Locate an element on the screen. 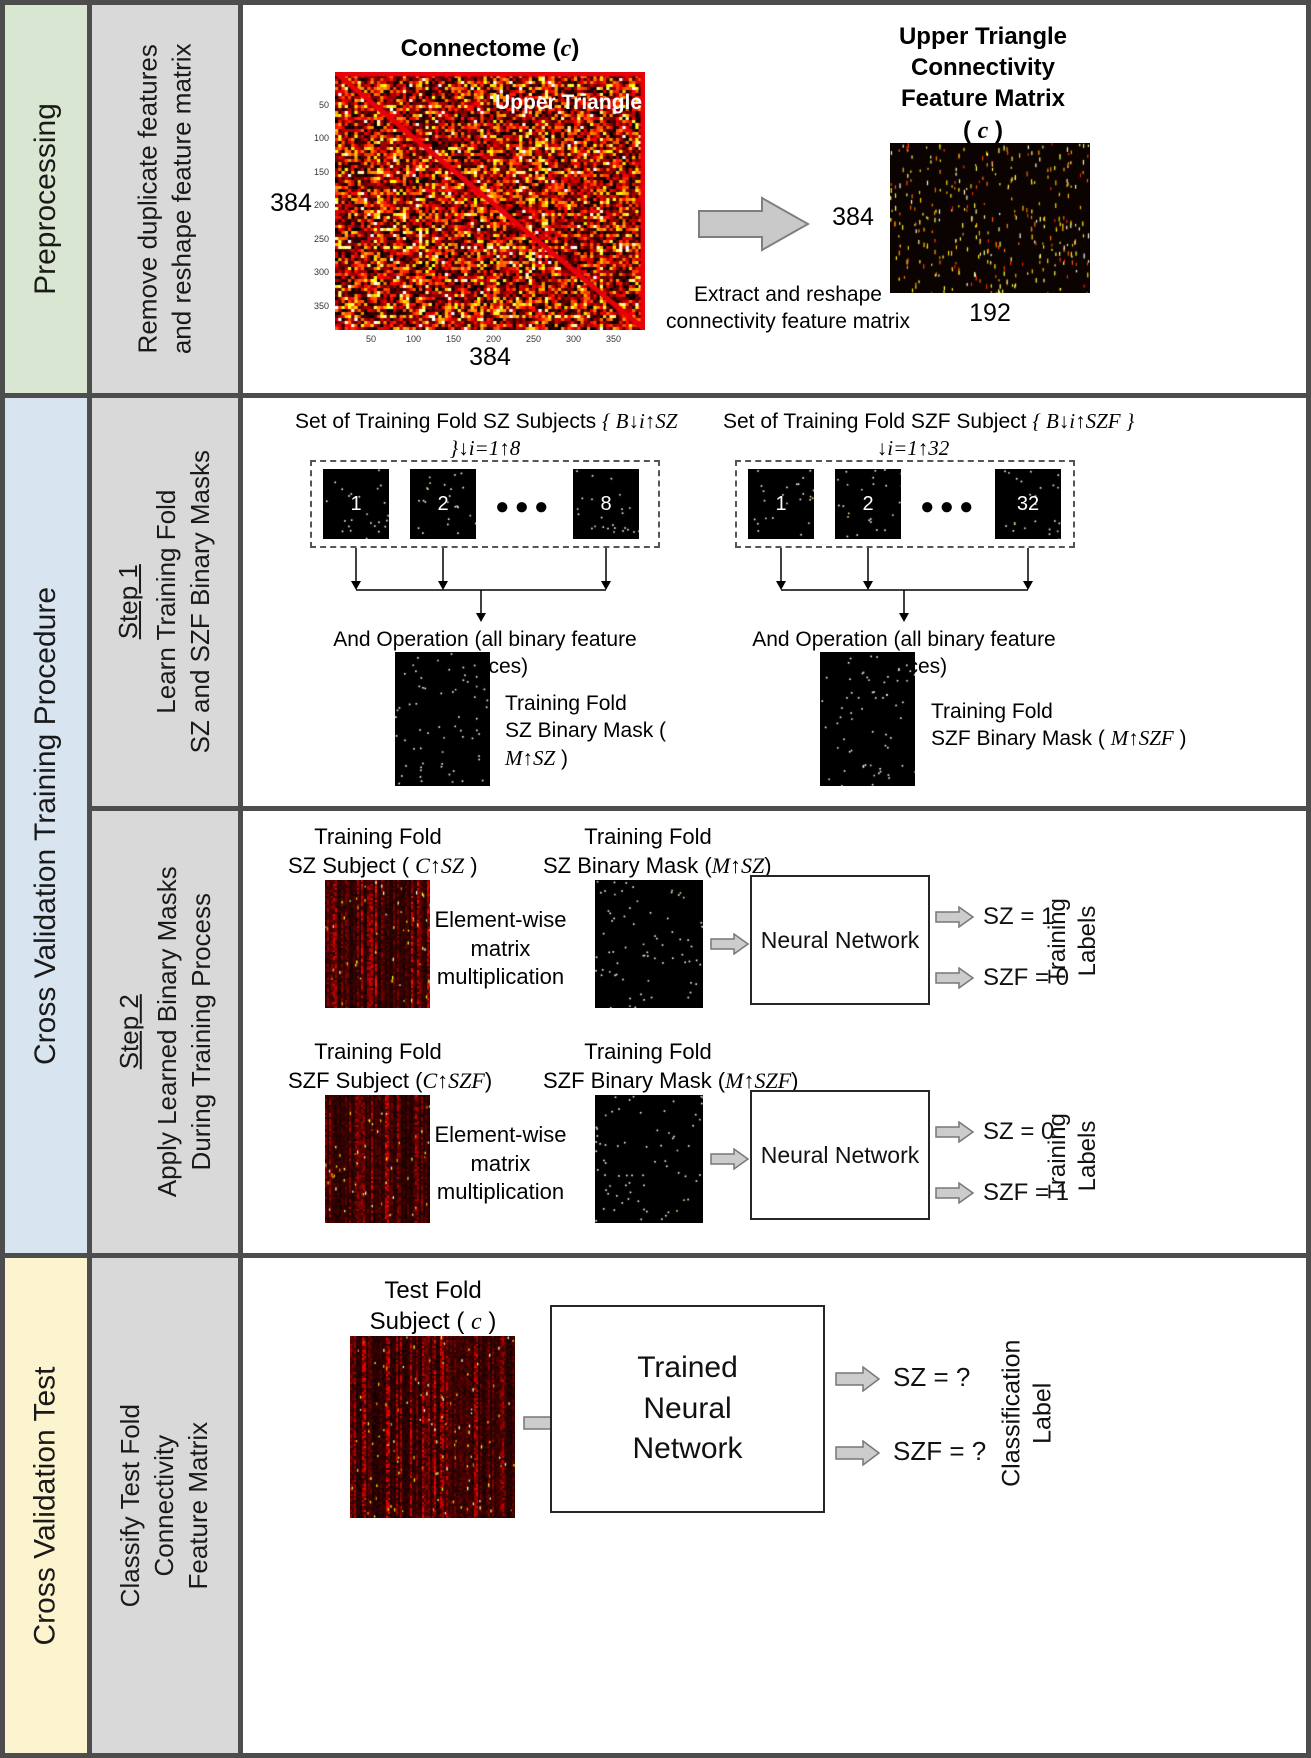  step2-title: Step 2 is located at coordinates (128, 1032).